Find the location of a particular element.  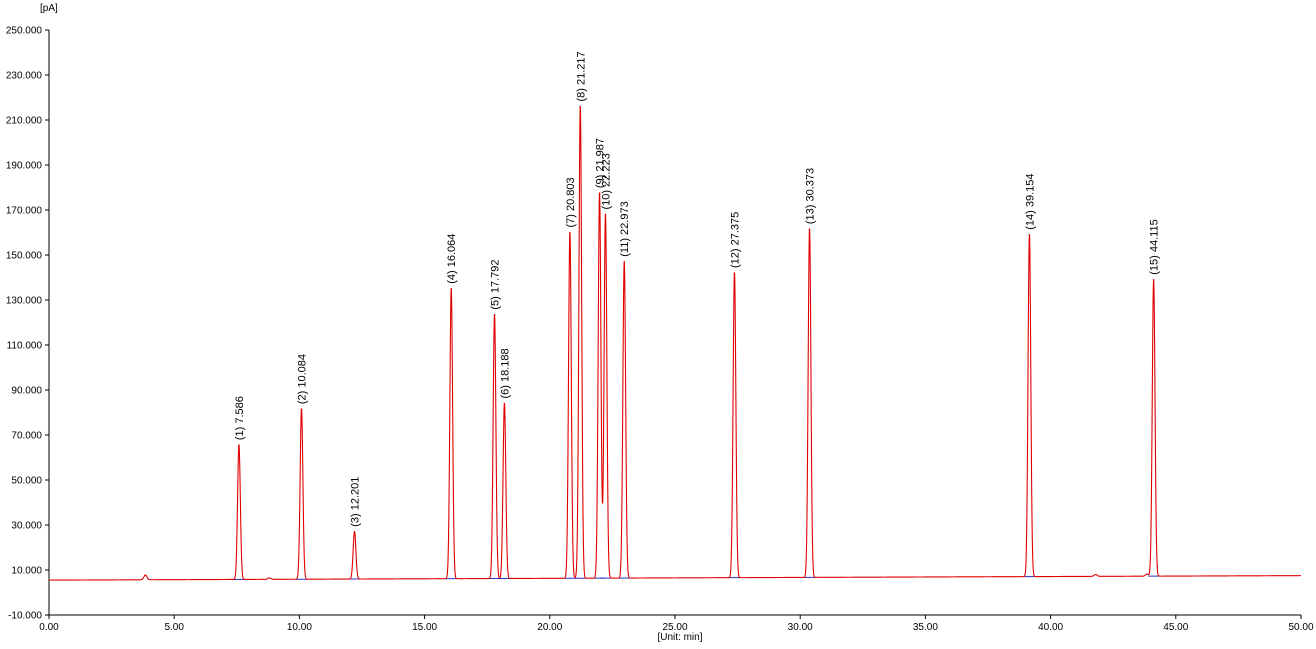

y-tick-label: 30.000 is located at coordinates (26, 526).